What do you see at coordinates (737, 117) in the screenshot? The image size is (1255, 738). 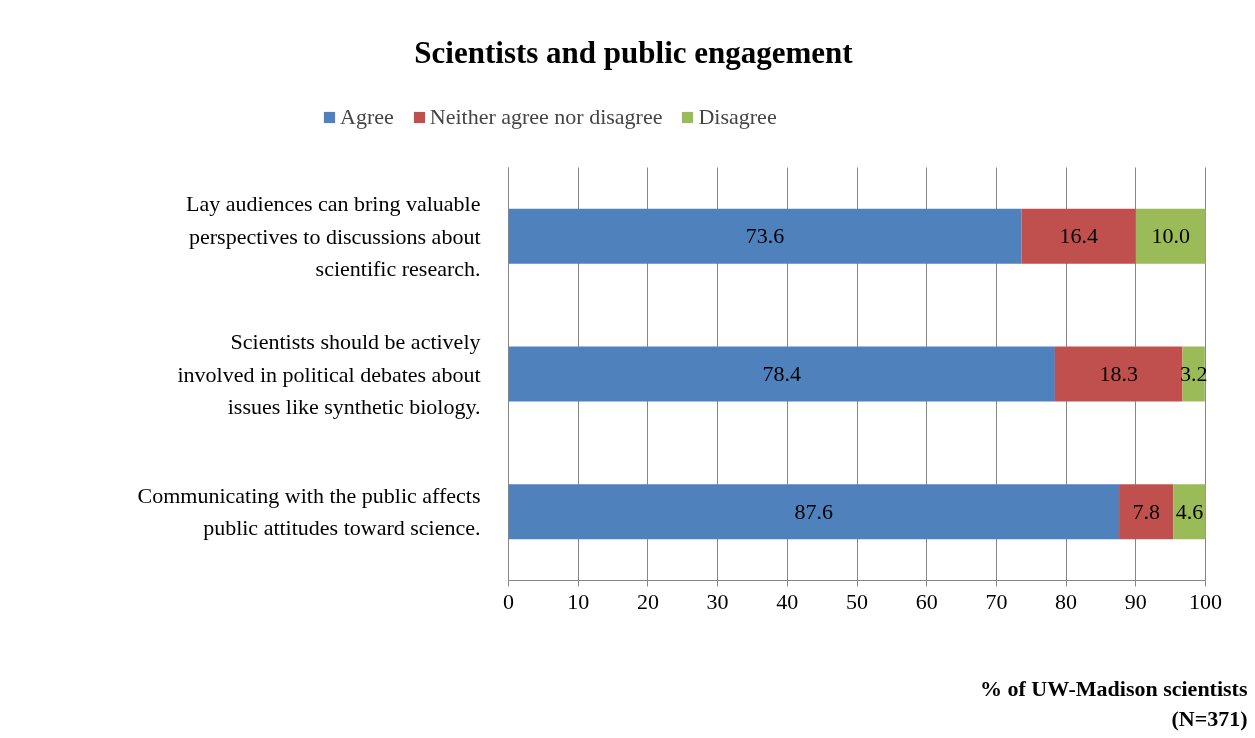 I see `legend-label: Disagree` at bounding box center [737, 117].